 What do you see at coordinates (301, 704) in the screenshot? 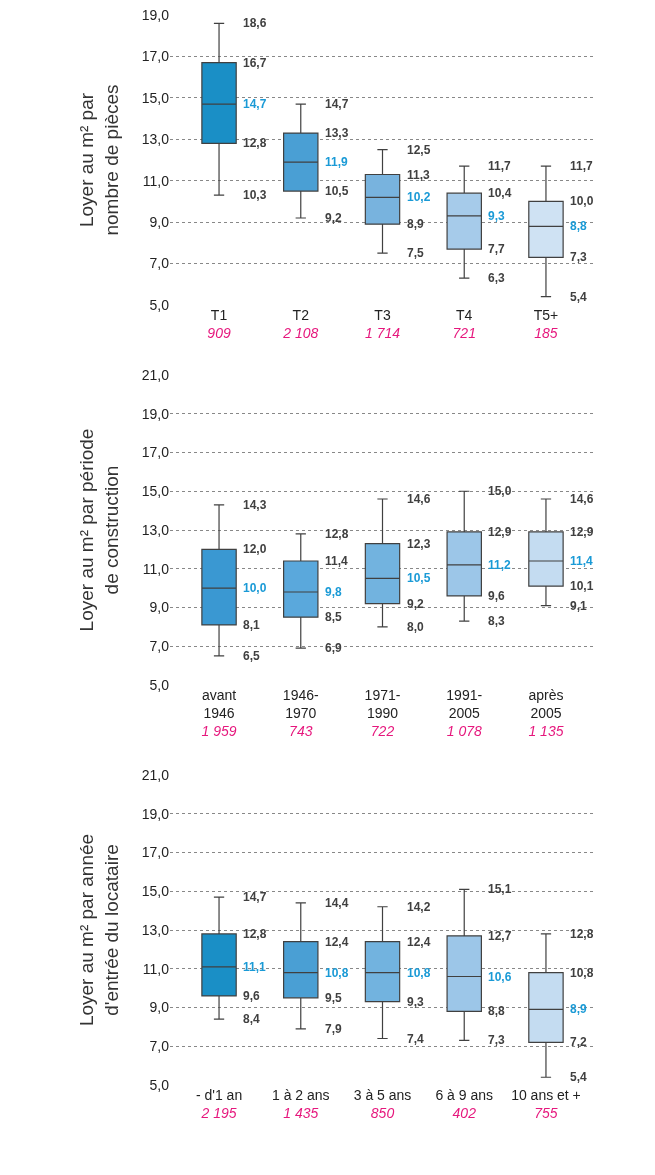
I see `x-tick-label: 1946- 1970` at bounding box center [301, 704].